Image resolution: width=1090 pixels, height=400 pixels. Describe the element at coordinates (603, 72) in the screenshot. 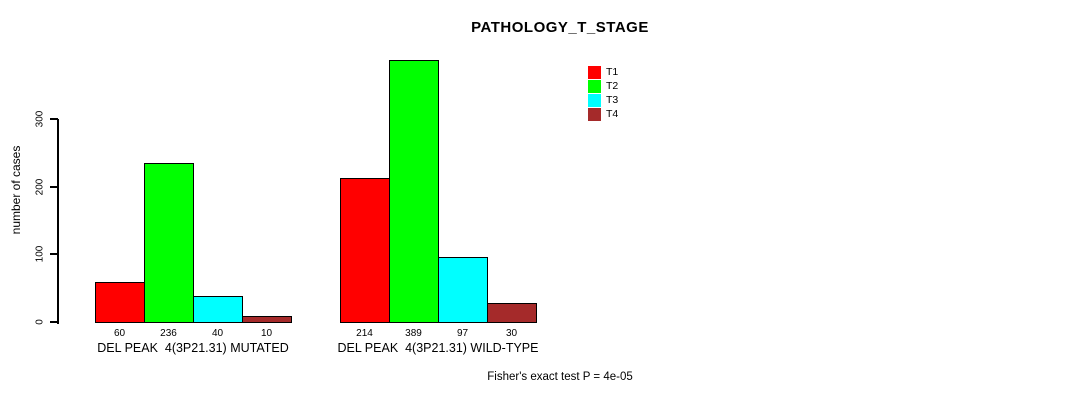

I see `legend-item-t1: T1` at that location.